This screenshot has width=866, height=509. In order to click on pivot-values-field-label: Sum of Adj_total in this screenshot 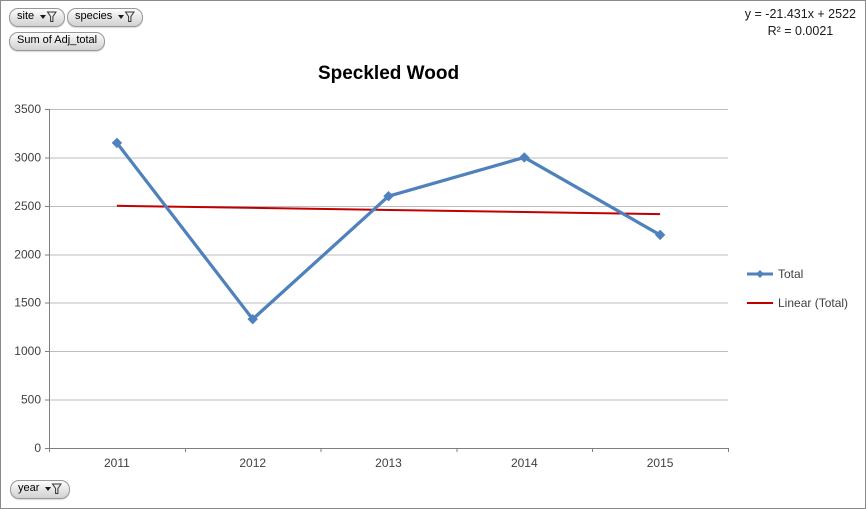, I will do `click(57, 40)`.